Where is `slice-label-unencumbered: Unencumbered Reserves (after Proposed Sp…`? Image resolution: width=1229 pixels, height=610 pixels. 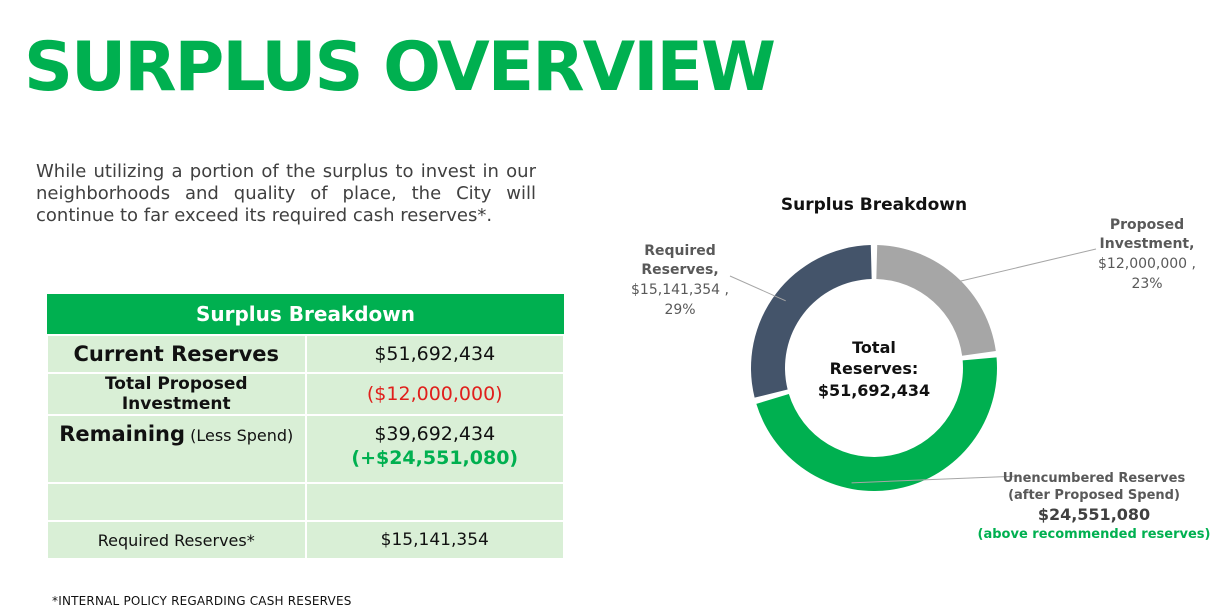 slice-label-unencumbered: Unencumbered Reserves (after Proposed Sp… is located at coordinates (1094, 506).